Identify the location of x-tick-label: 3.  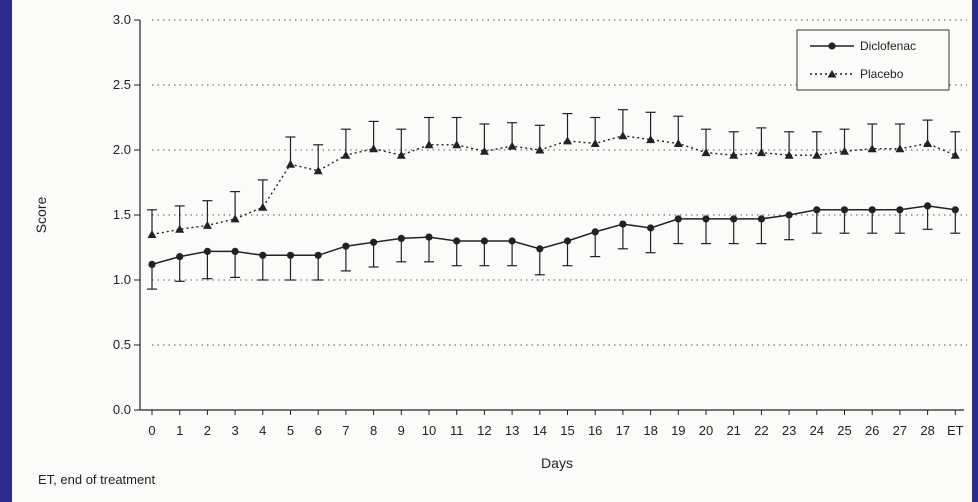
(234, 430).